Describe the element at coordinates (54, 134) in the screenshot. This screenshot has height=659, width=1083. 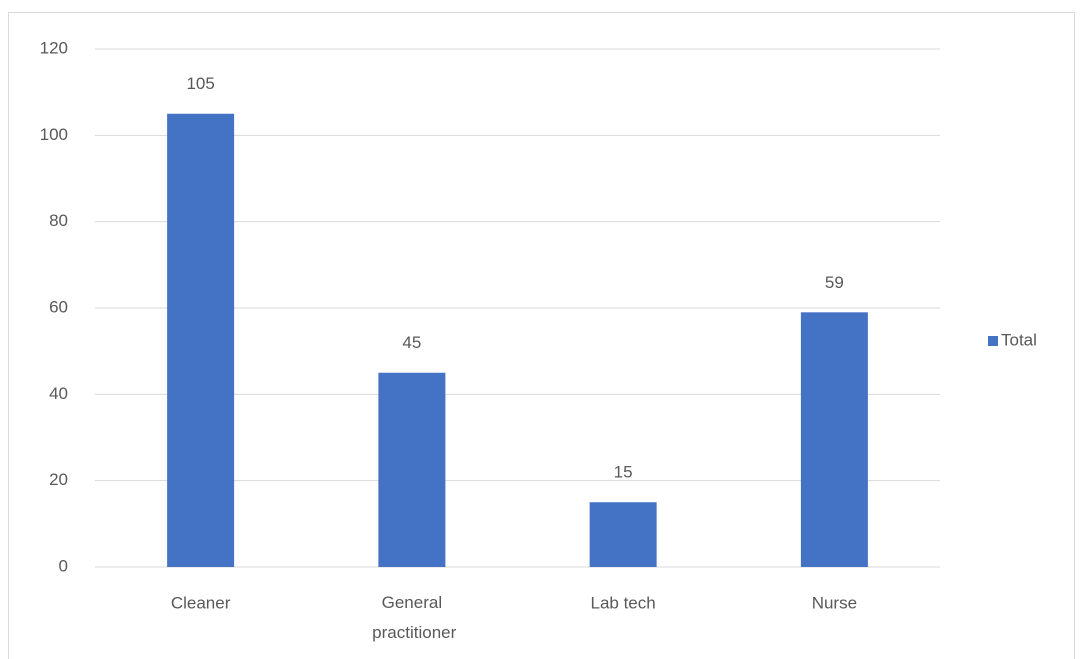
I see `y-tick-label: 100` at that location.